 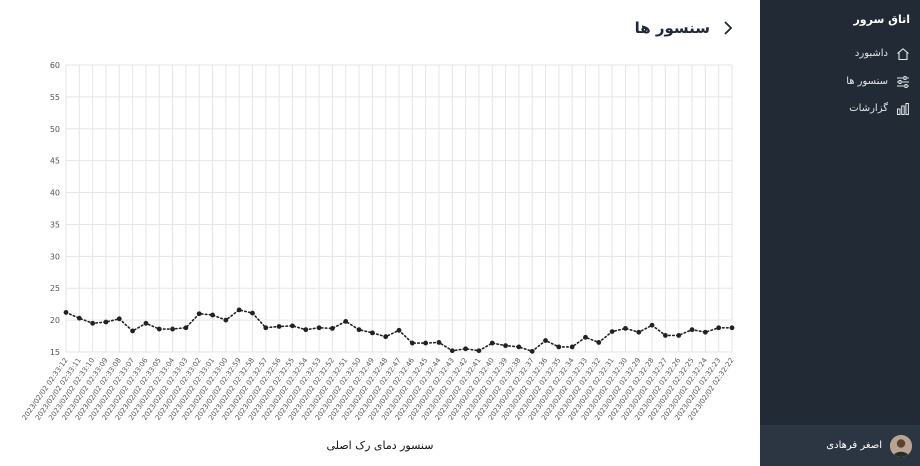 What do you see at coordinates (55, 161) in the screenshot?
I see `y-tick-label: 45` at bounding box center [55, 161].